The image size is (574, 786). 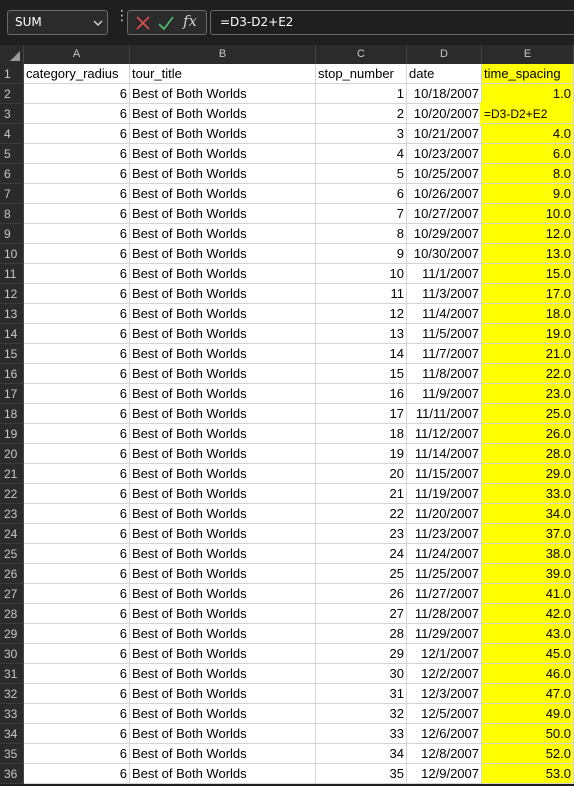 I want to click on cell-stop-number: 22, so click(x=361, y=514).